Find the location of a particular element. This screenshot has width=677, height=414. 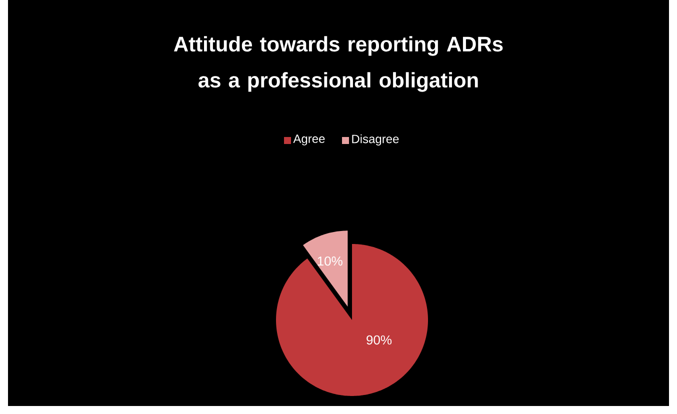

data-label: 10% is located at coordinates (330, 261).